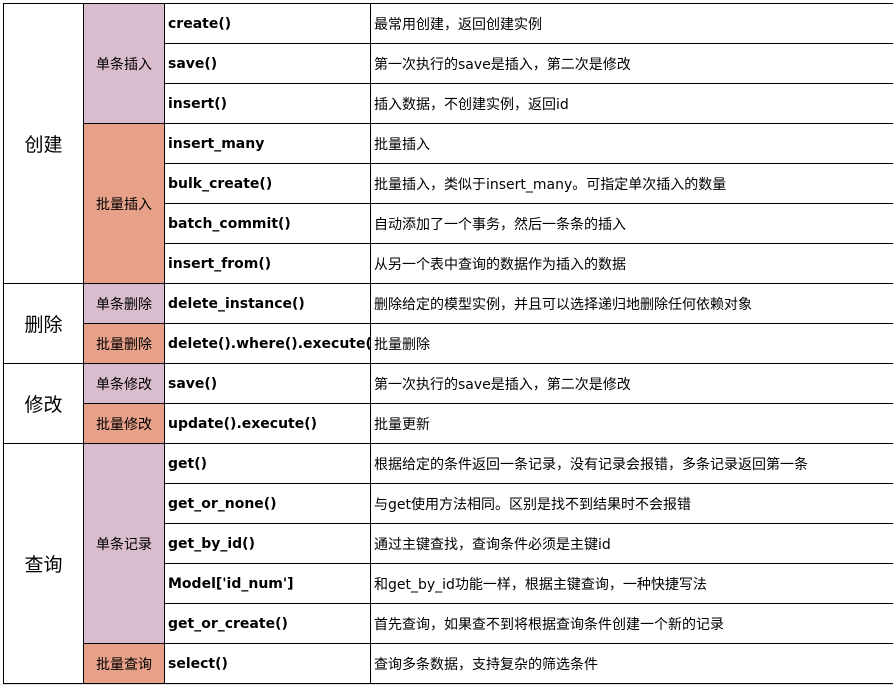  I want to click on method-cell: insert_many, so click(268, 144).